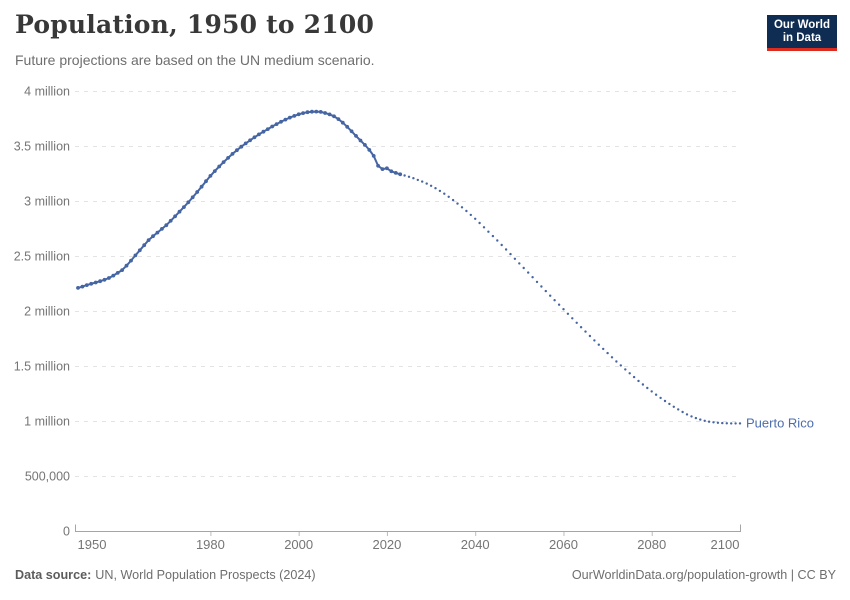 Image resolution: width=850 pixels, height=600 pixels. I want to click on y-axis-tick-label: 4 million, so click(47, 91).